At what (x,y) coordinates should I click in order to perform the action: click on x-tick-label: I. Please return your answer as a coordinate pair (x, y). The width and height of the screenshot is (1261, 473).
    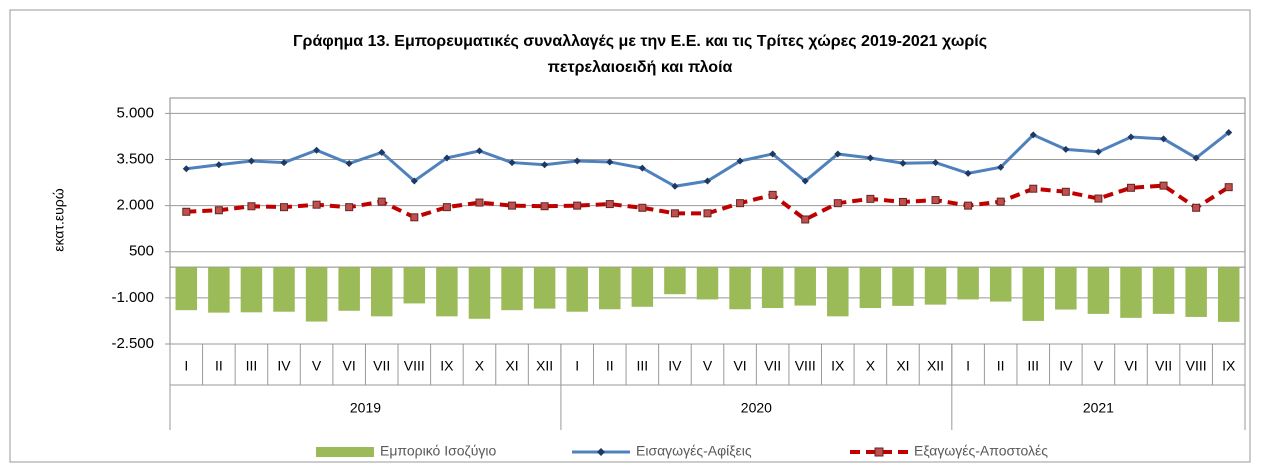
    Looking at the image, I should click on (186, 366).